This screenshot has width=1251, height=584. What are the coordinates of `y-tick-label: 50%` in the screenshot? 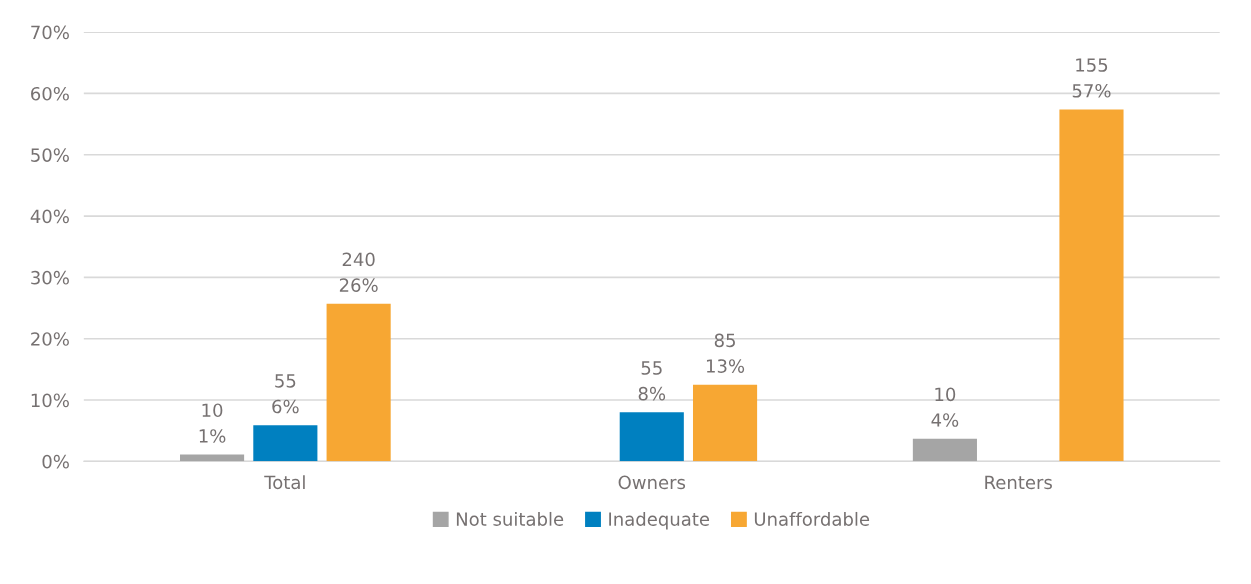 It's located at (50, 155).